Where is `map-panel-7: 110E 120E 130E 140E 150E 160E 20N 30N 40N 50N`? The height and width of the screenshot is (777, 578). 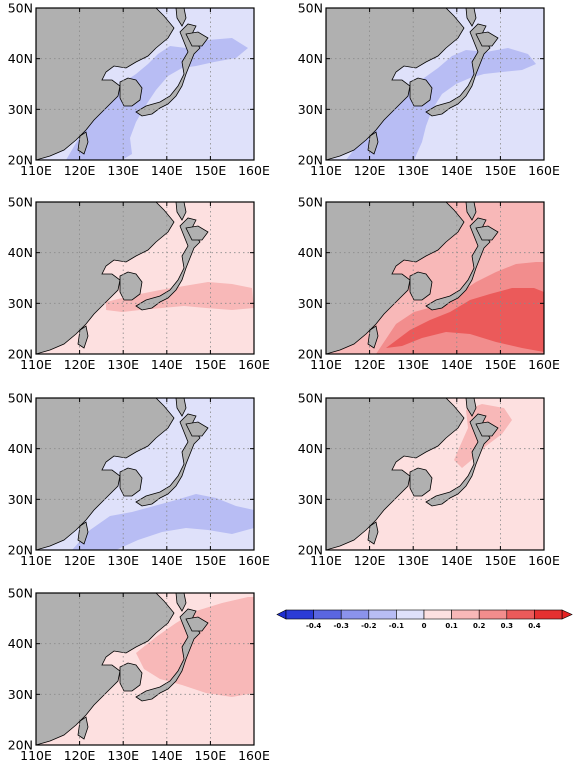
map-panel-7: 110E 120E 130E 140E 150E 160E 20N 30N 40N 50N is located at coordinates (139, 675).